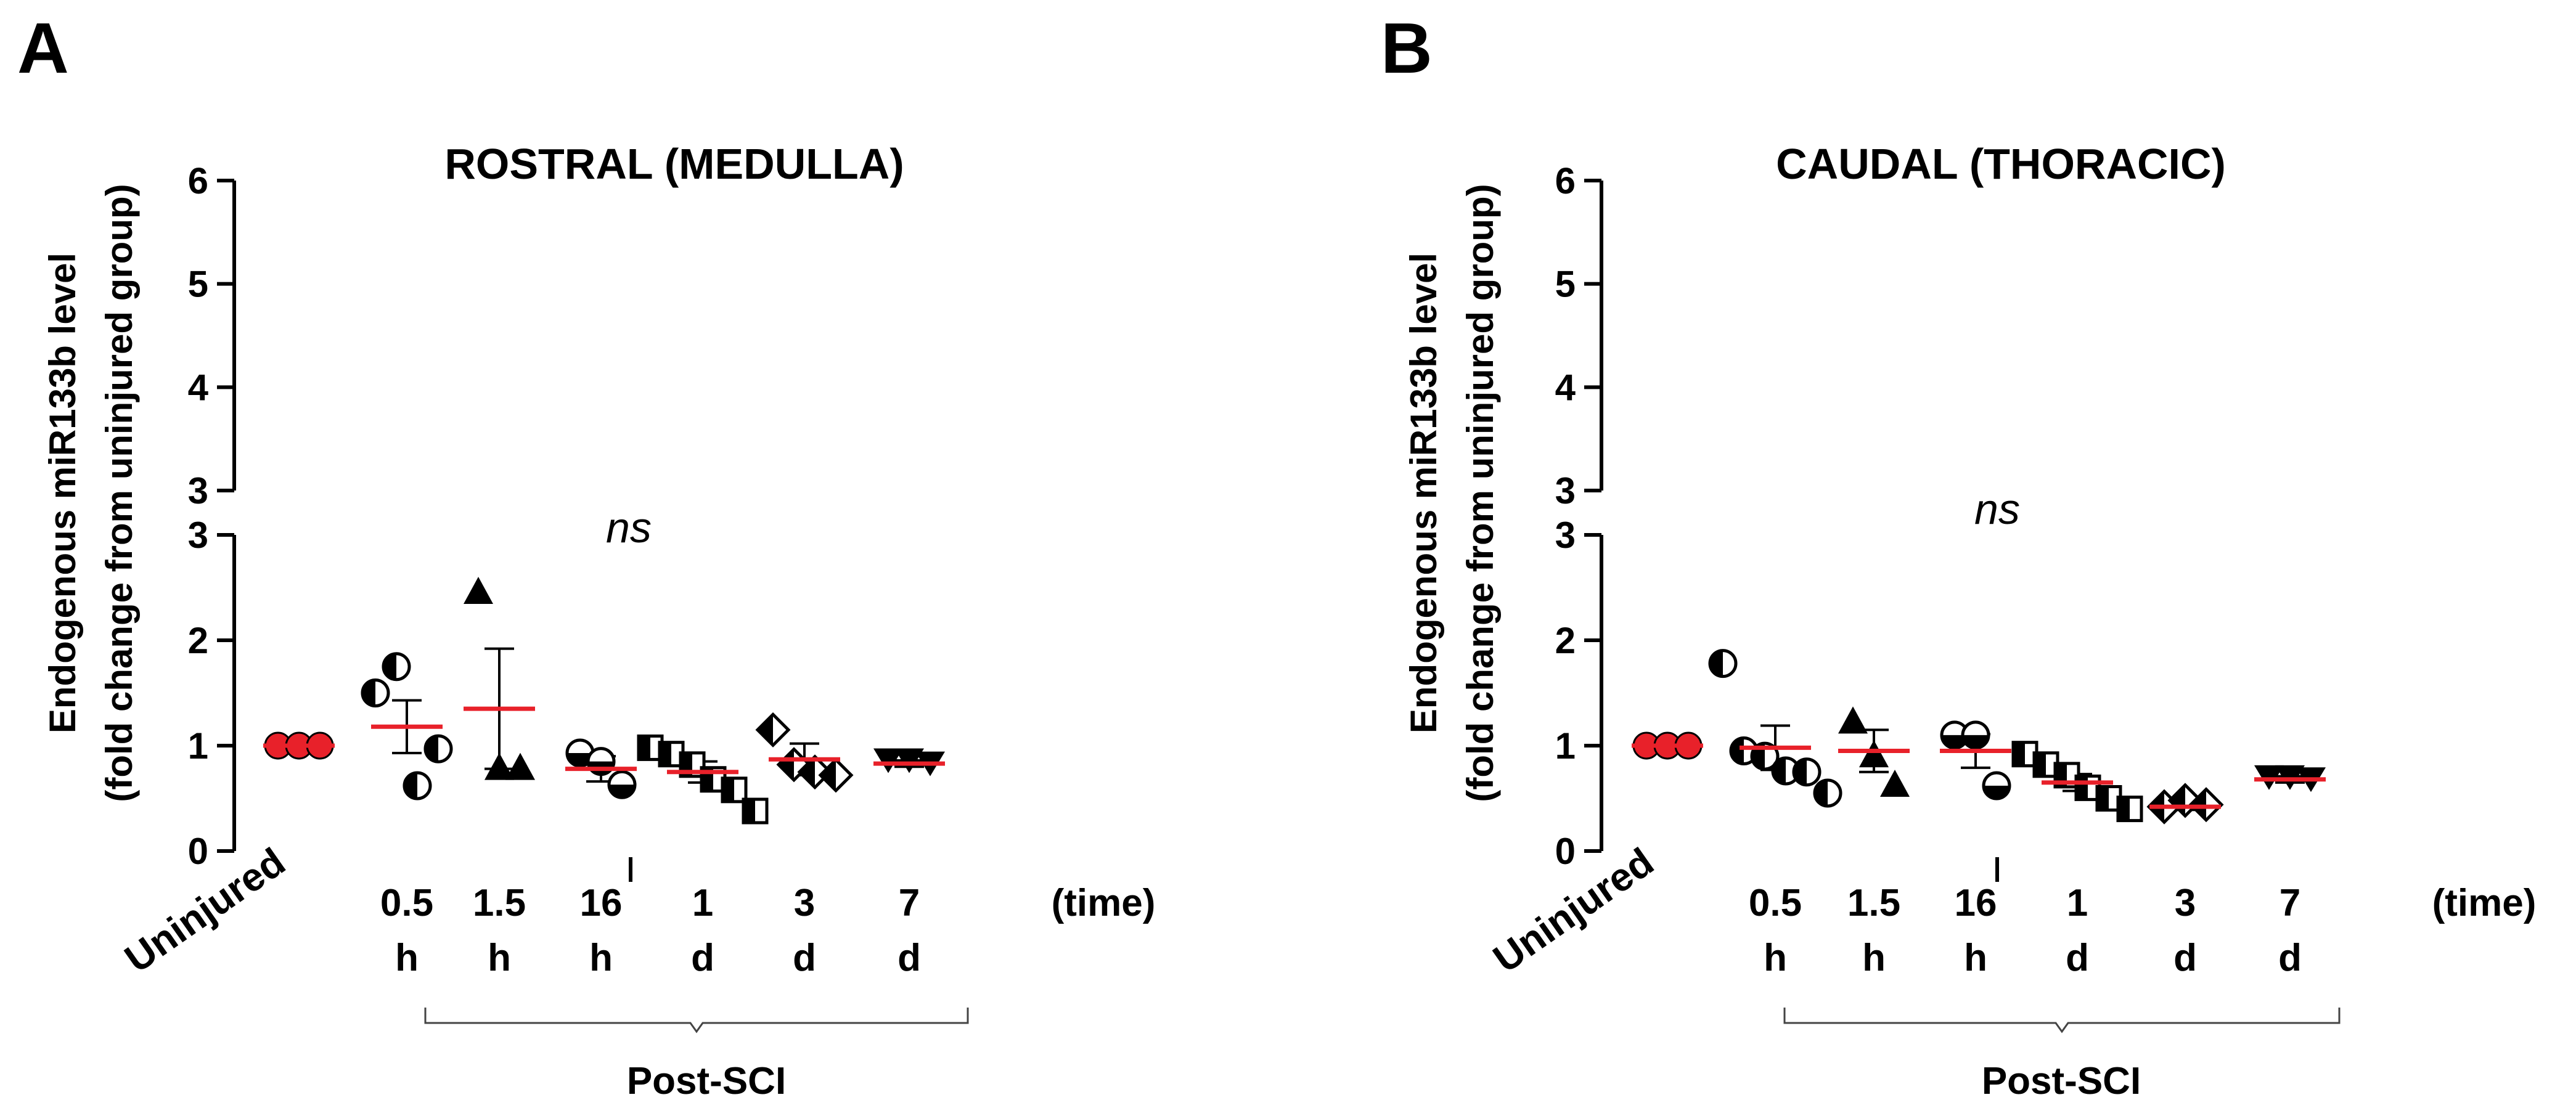  I want to click on chart-title: CAUDAL (THORACIC), so click(2001, 164).